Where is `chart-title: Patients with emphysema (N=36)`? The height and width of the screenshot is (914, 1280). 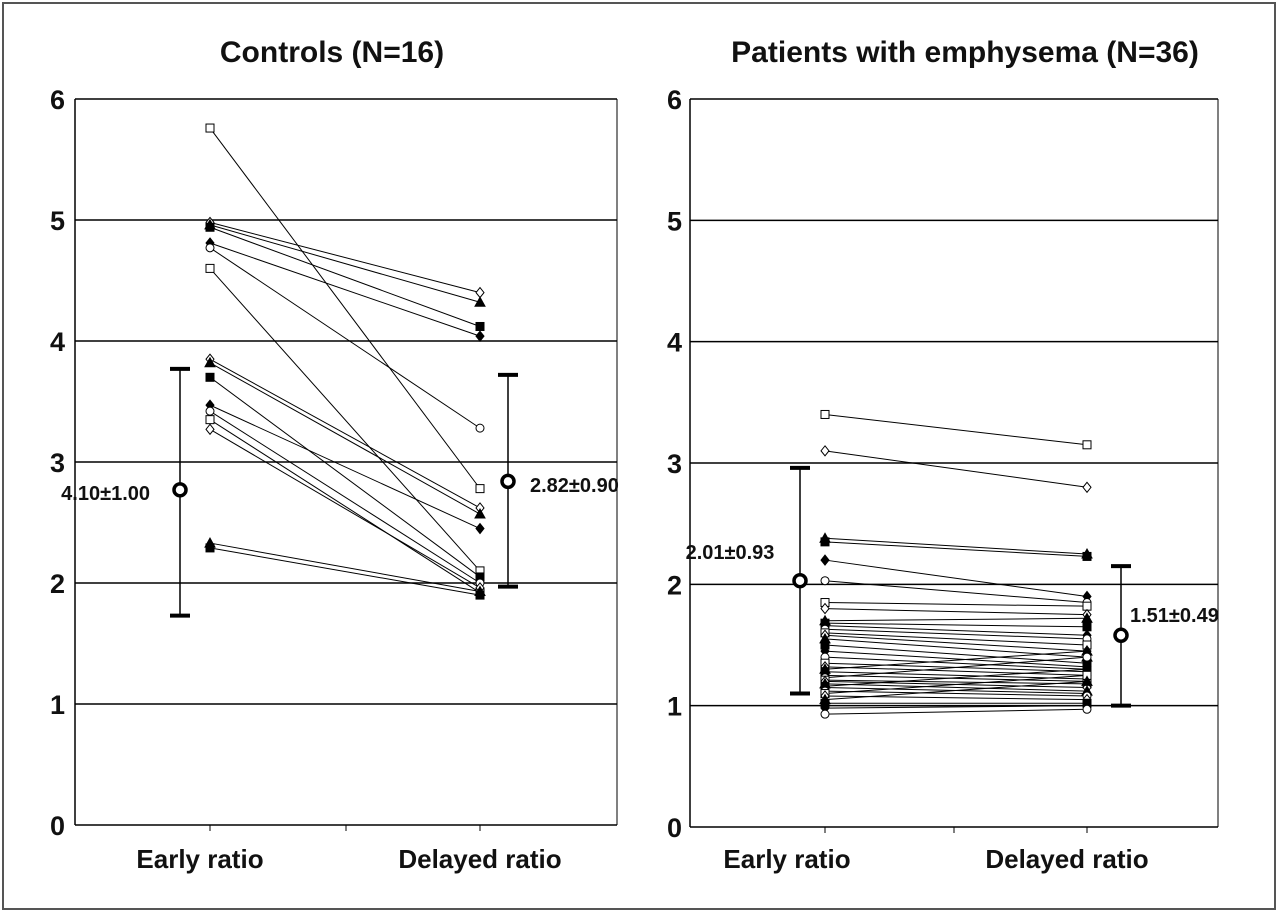 chart-title: Patients with emphysema (N=36) is located at coordinates (965, 52).